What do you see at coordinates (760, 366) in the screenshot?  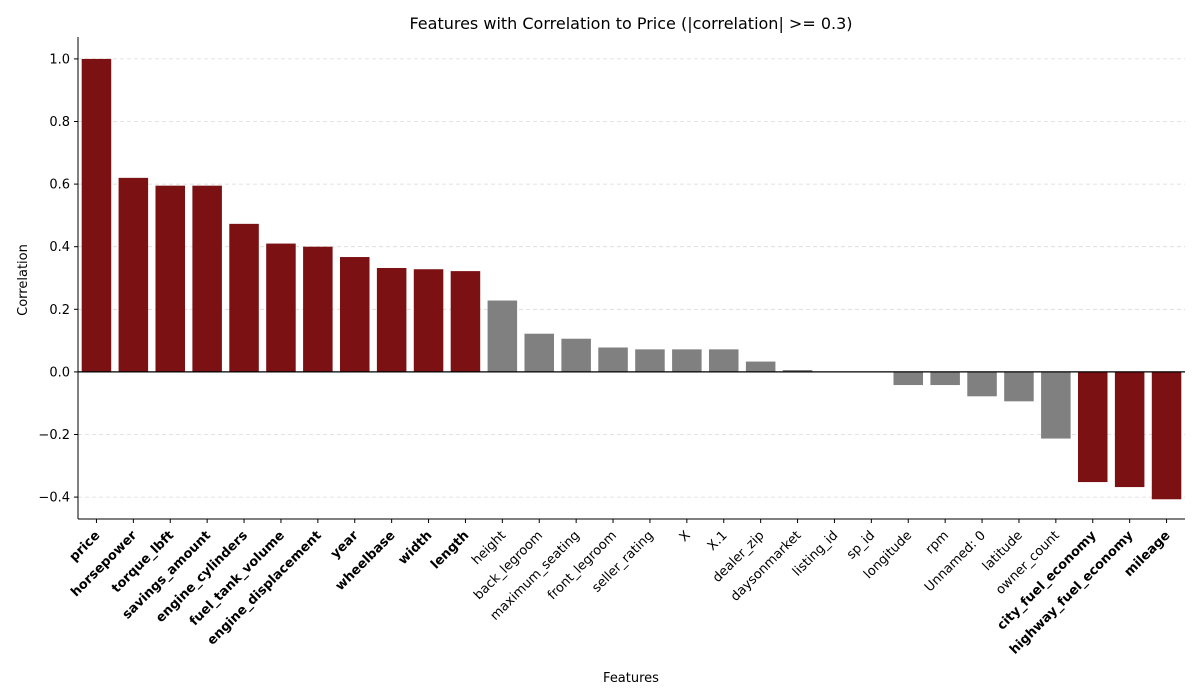 I see `bar-dealer-zip` at bounding box center [760, 366].